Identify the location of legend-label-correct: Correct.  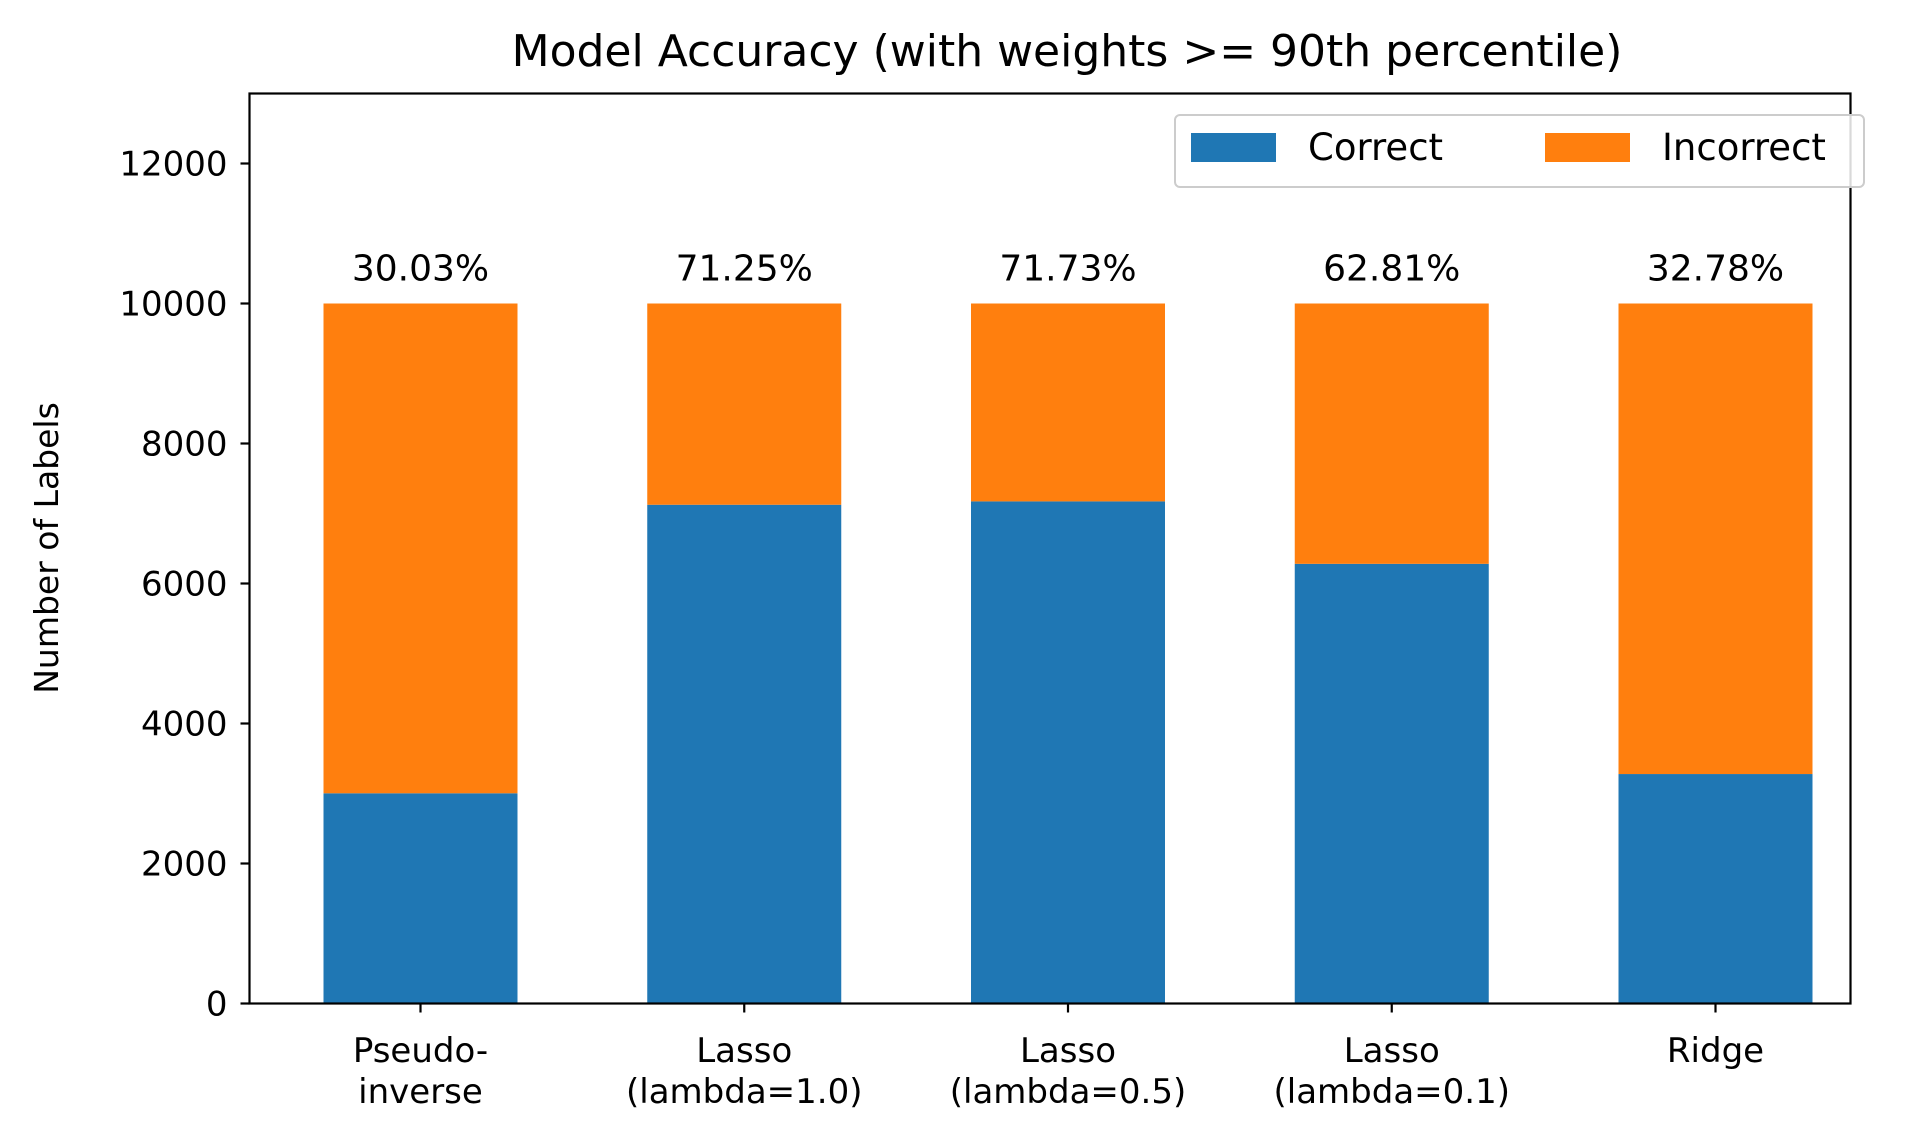
(1375, 147).